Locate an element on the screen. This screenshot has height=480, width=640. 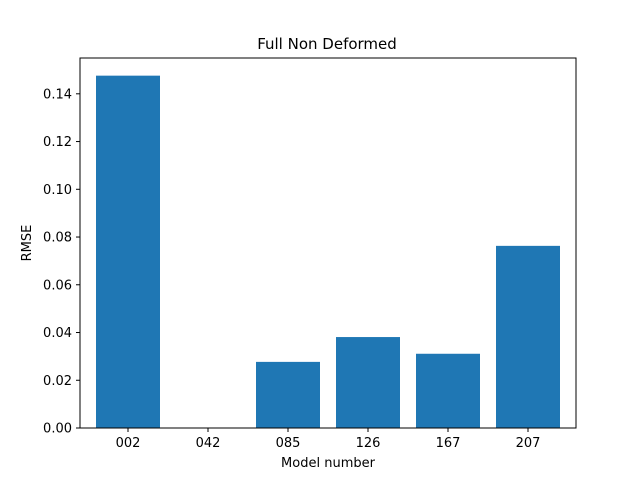
y-tick-label: 0.02 is located at coordinates (57, 381).